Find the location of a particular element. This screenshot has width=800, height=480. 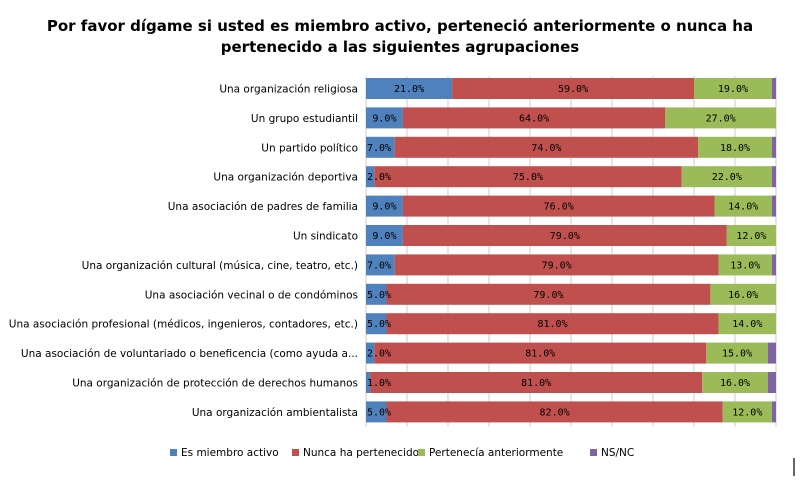

data-label-2-5: 12.0% is located at coordinates (751, 236).